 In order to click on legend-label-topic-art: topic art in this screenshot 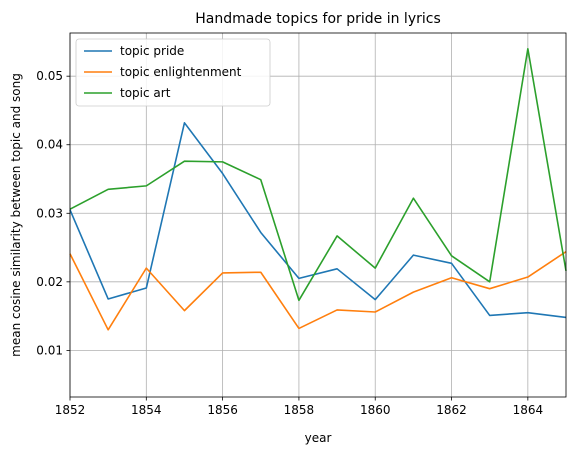, I will do `click(145, 93)`.